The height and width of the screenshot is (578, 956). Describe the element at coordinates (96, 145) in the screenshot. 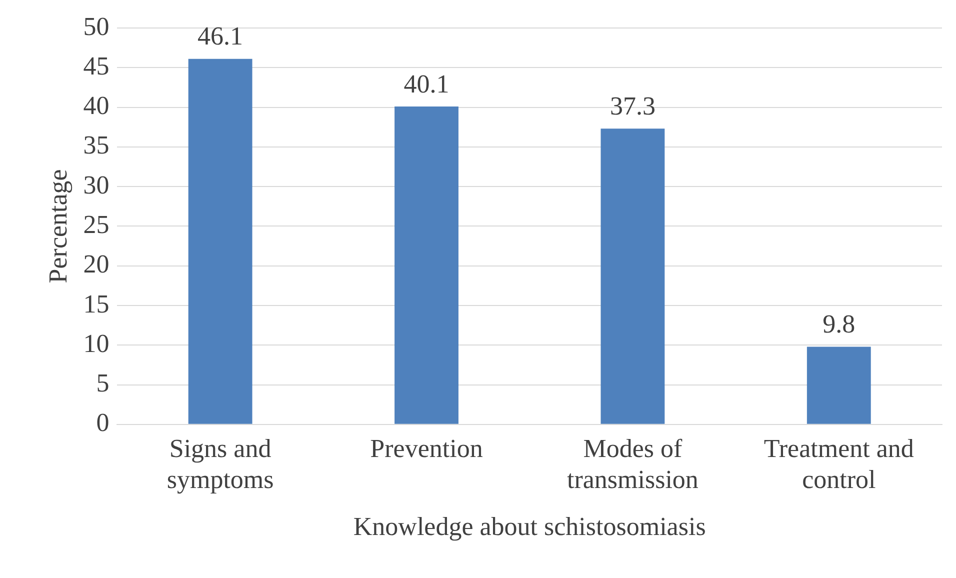

I see `y-tick-label: 35` at that location.